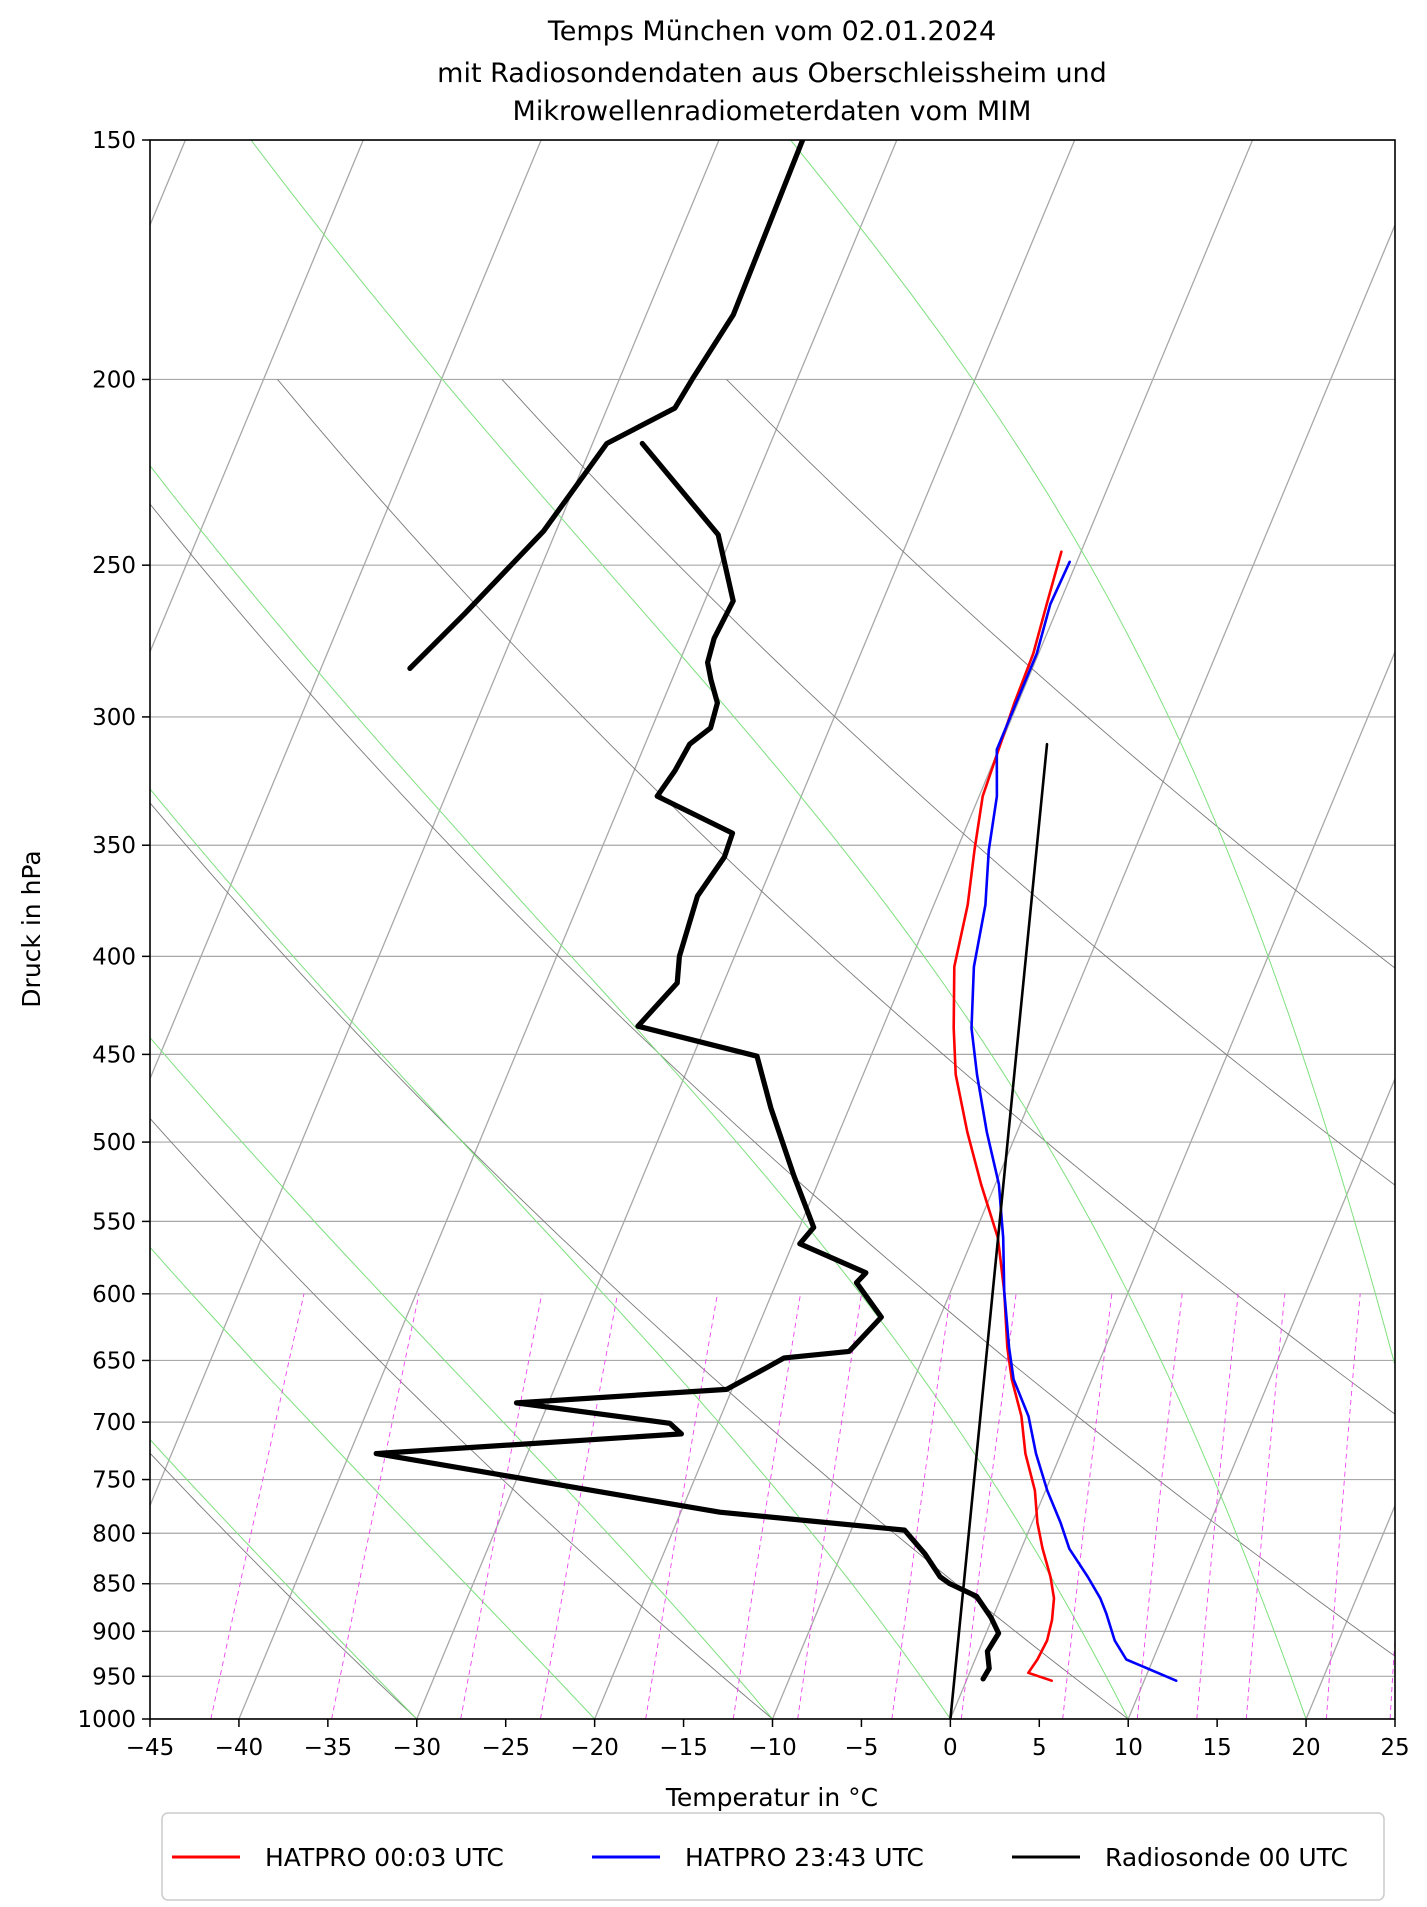  I want to click on y-tick-label: 550, so click(114, 1222).